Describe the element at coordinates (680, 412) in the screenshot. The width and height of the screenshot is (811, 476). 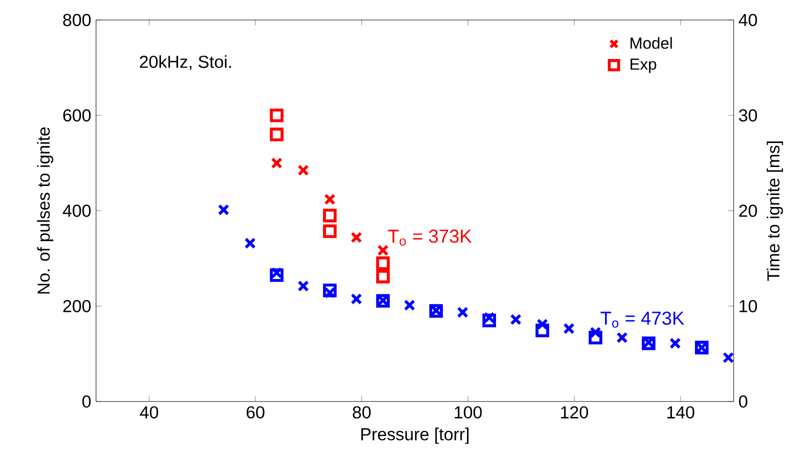
I see `x-tick-label: 140` at that location.